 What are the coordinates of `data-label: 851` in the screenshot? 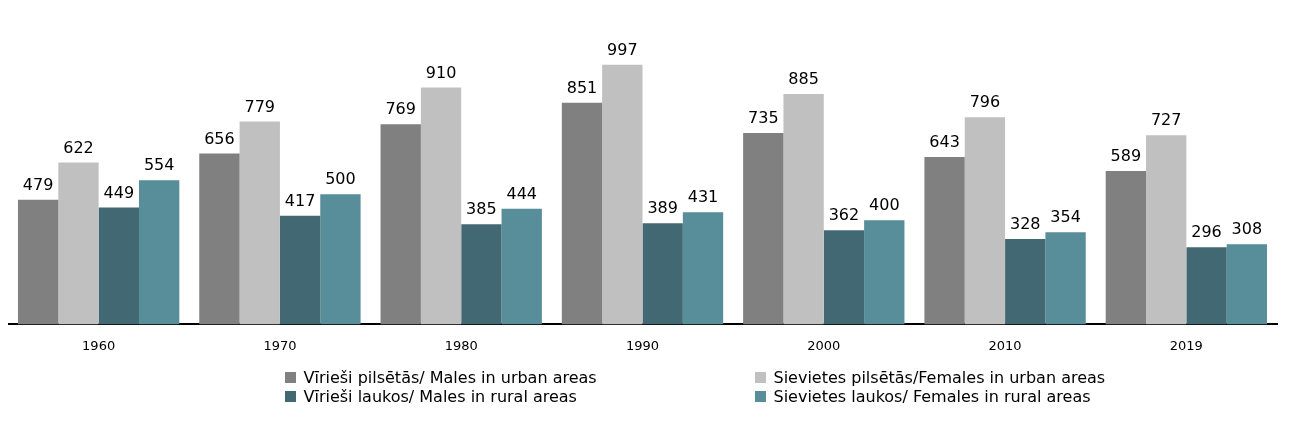 It's located at (582, 88).